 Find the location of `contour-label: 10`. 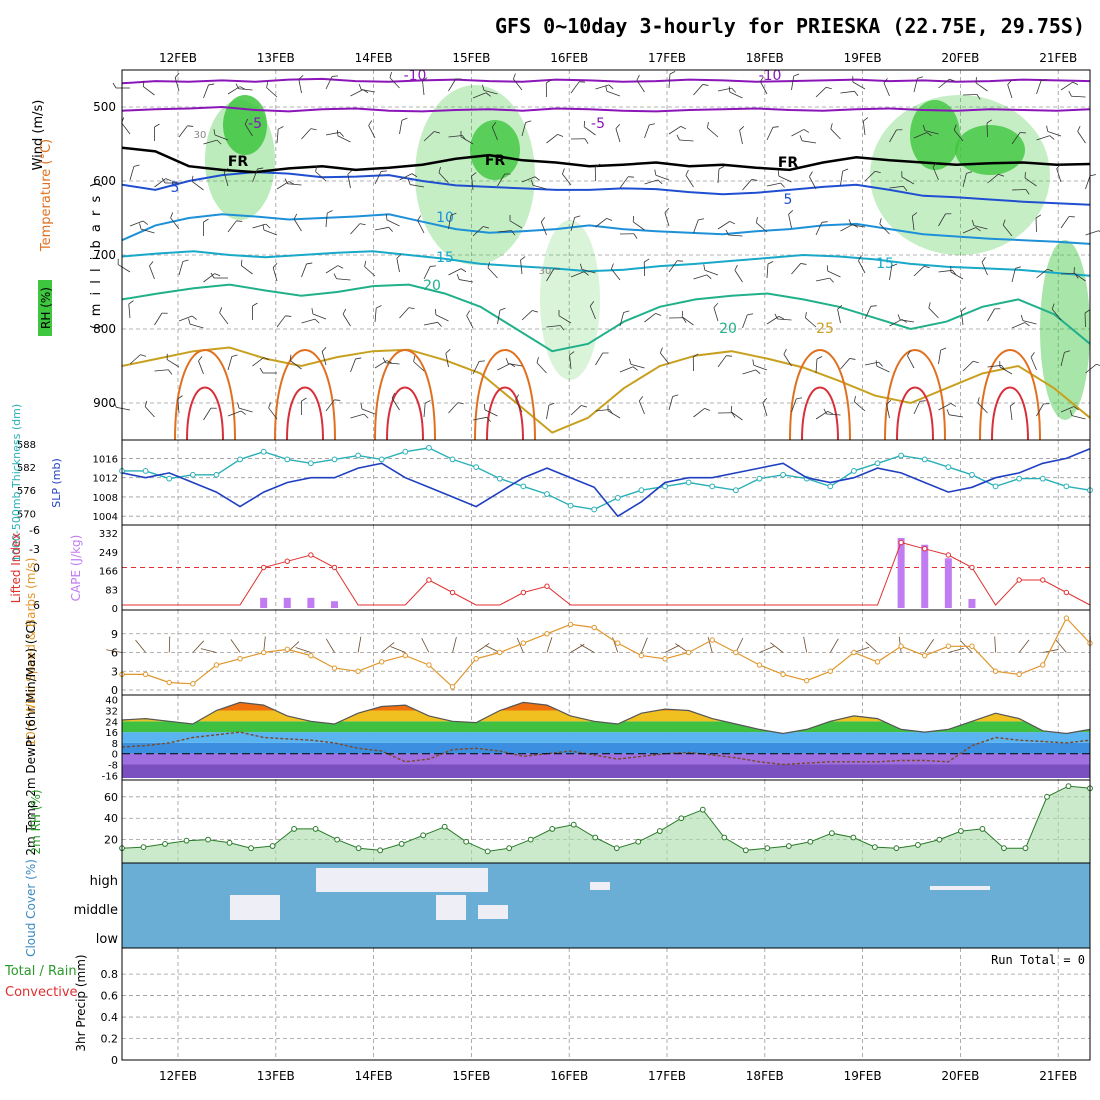

contour-label: 10 is located at coordinates (445, 218).